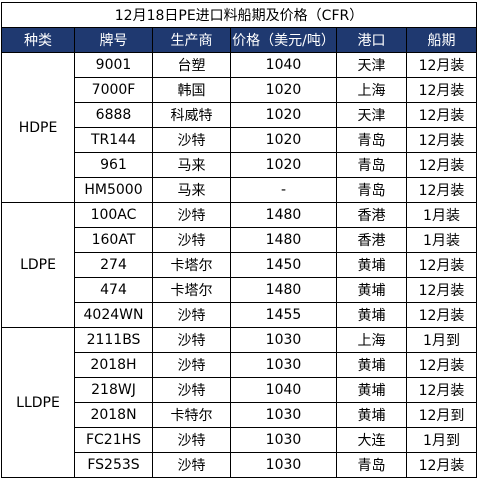 This screenshot has width=477, height=495. I want to click on category-cell: LLDPE, so click(38, 402).